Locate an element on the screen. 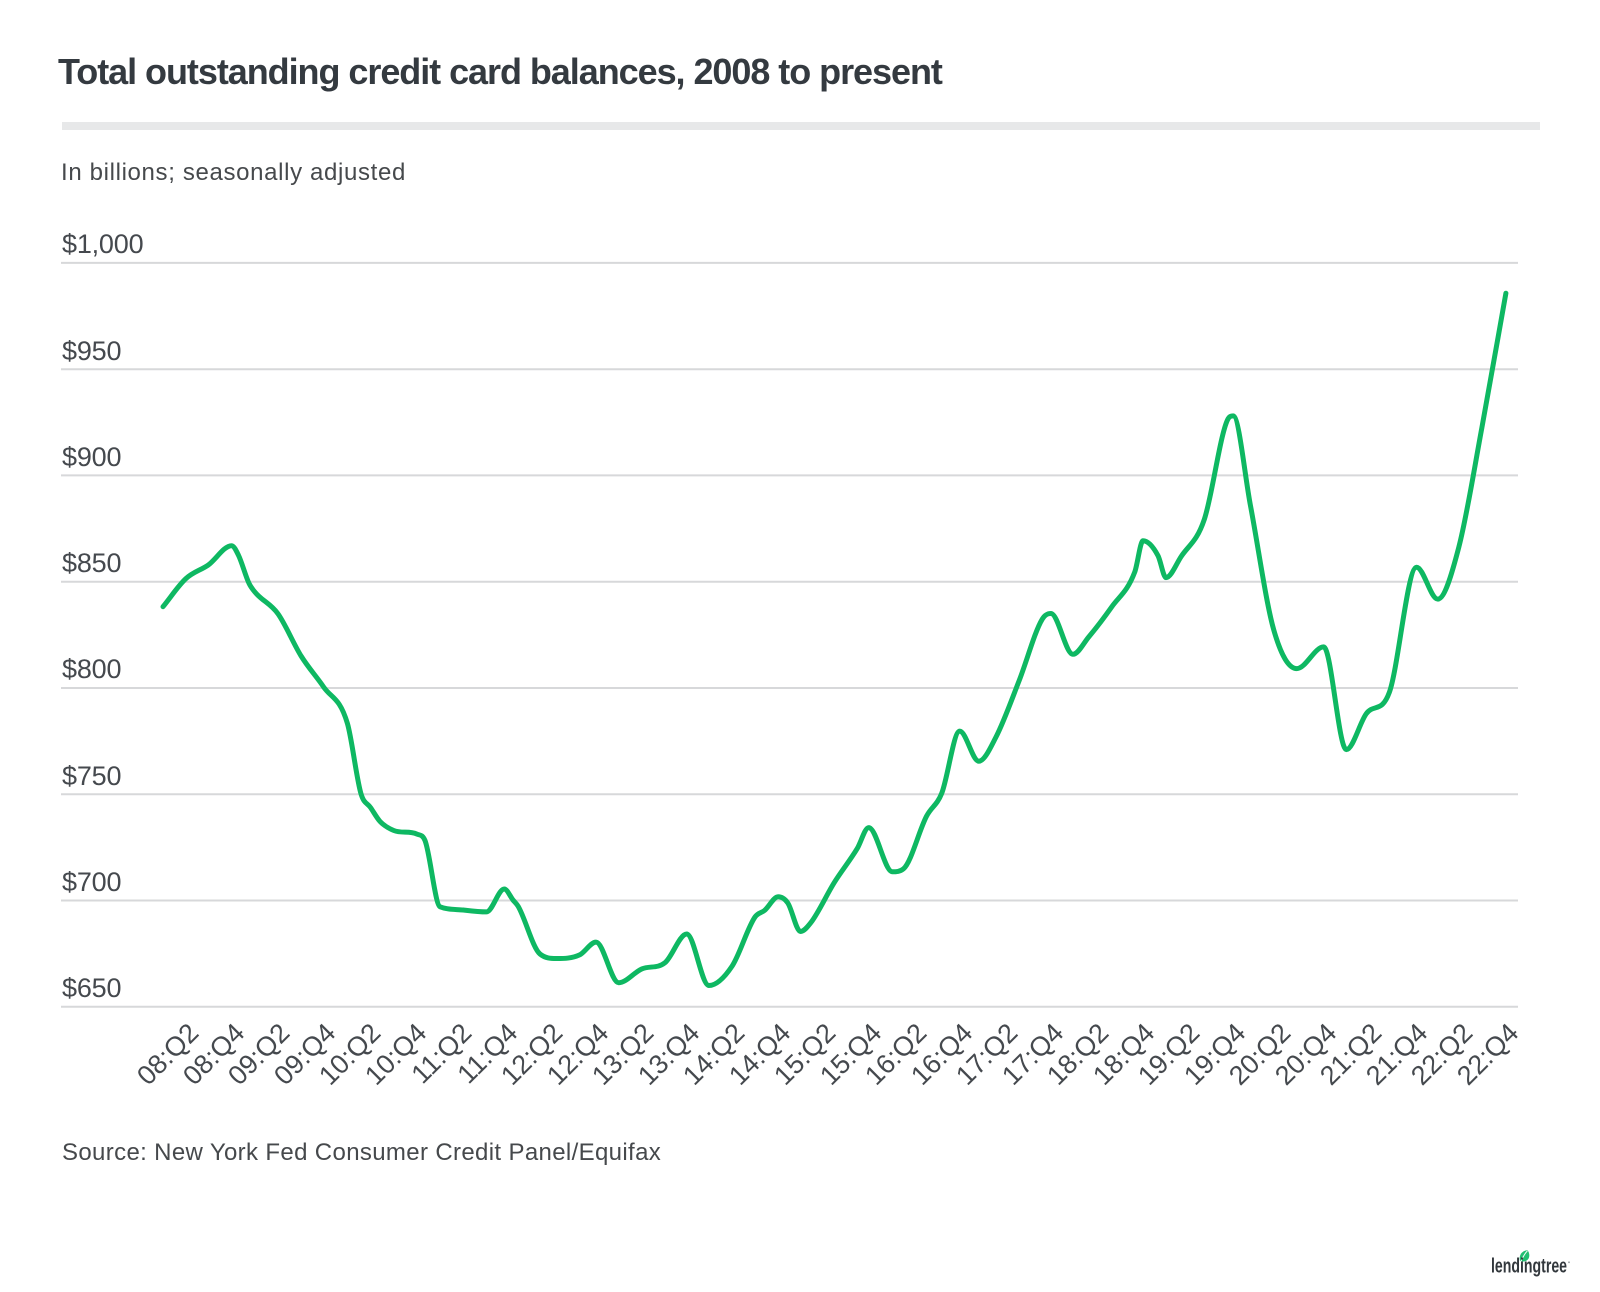  svg-text: lendingtree is located at coordinates (1529, 1266).